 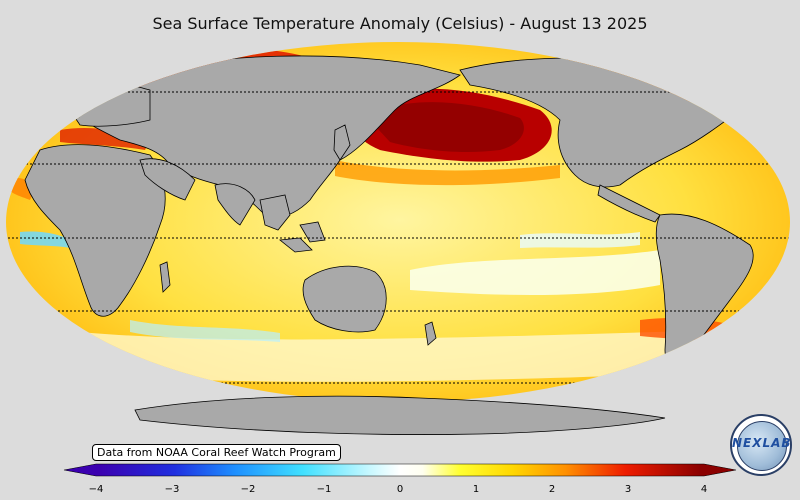 I want to click on colorbar-gradient, so click(x=400, y=470).